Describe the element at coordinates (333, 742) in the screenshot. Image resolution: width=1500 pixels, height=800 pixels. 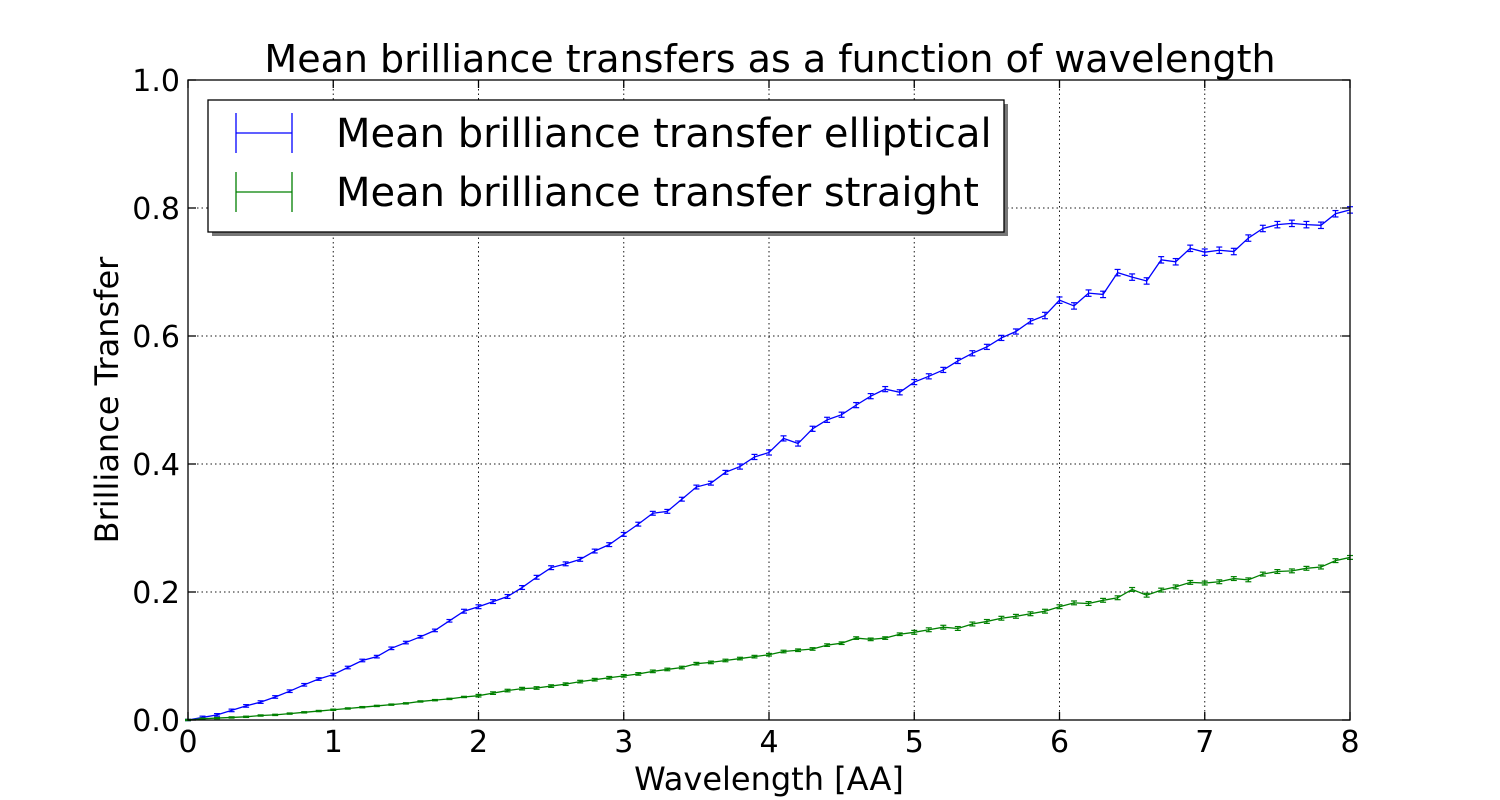
I see `x-tick-label: 1` at that location.